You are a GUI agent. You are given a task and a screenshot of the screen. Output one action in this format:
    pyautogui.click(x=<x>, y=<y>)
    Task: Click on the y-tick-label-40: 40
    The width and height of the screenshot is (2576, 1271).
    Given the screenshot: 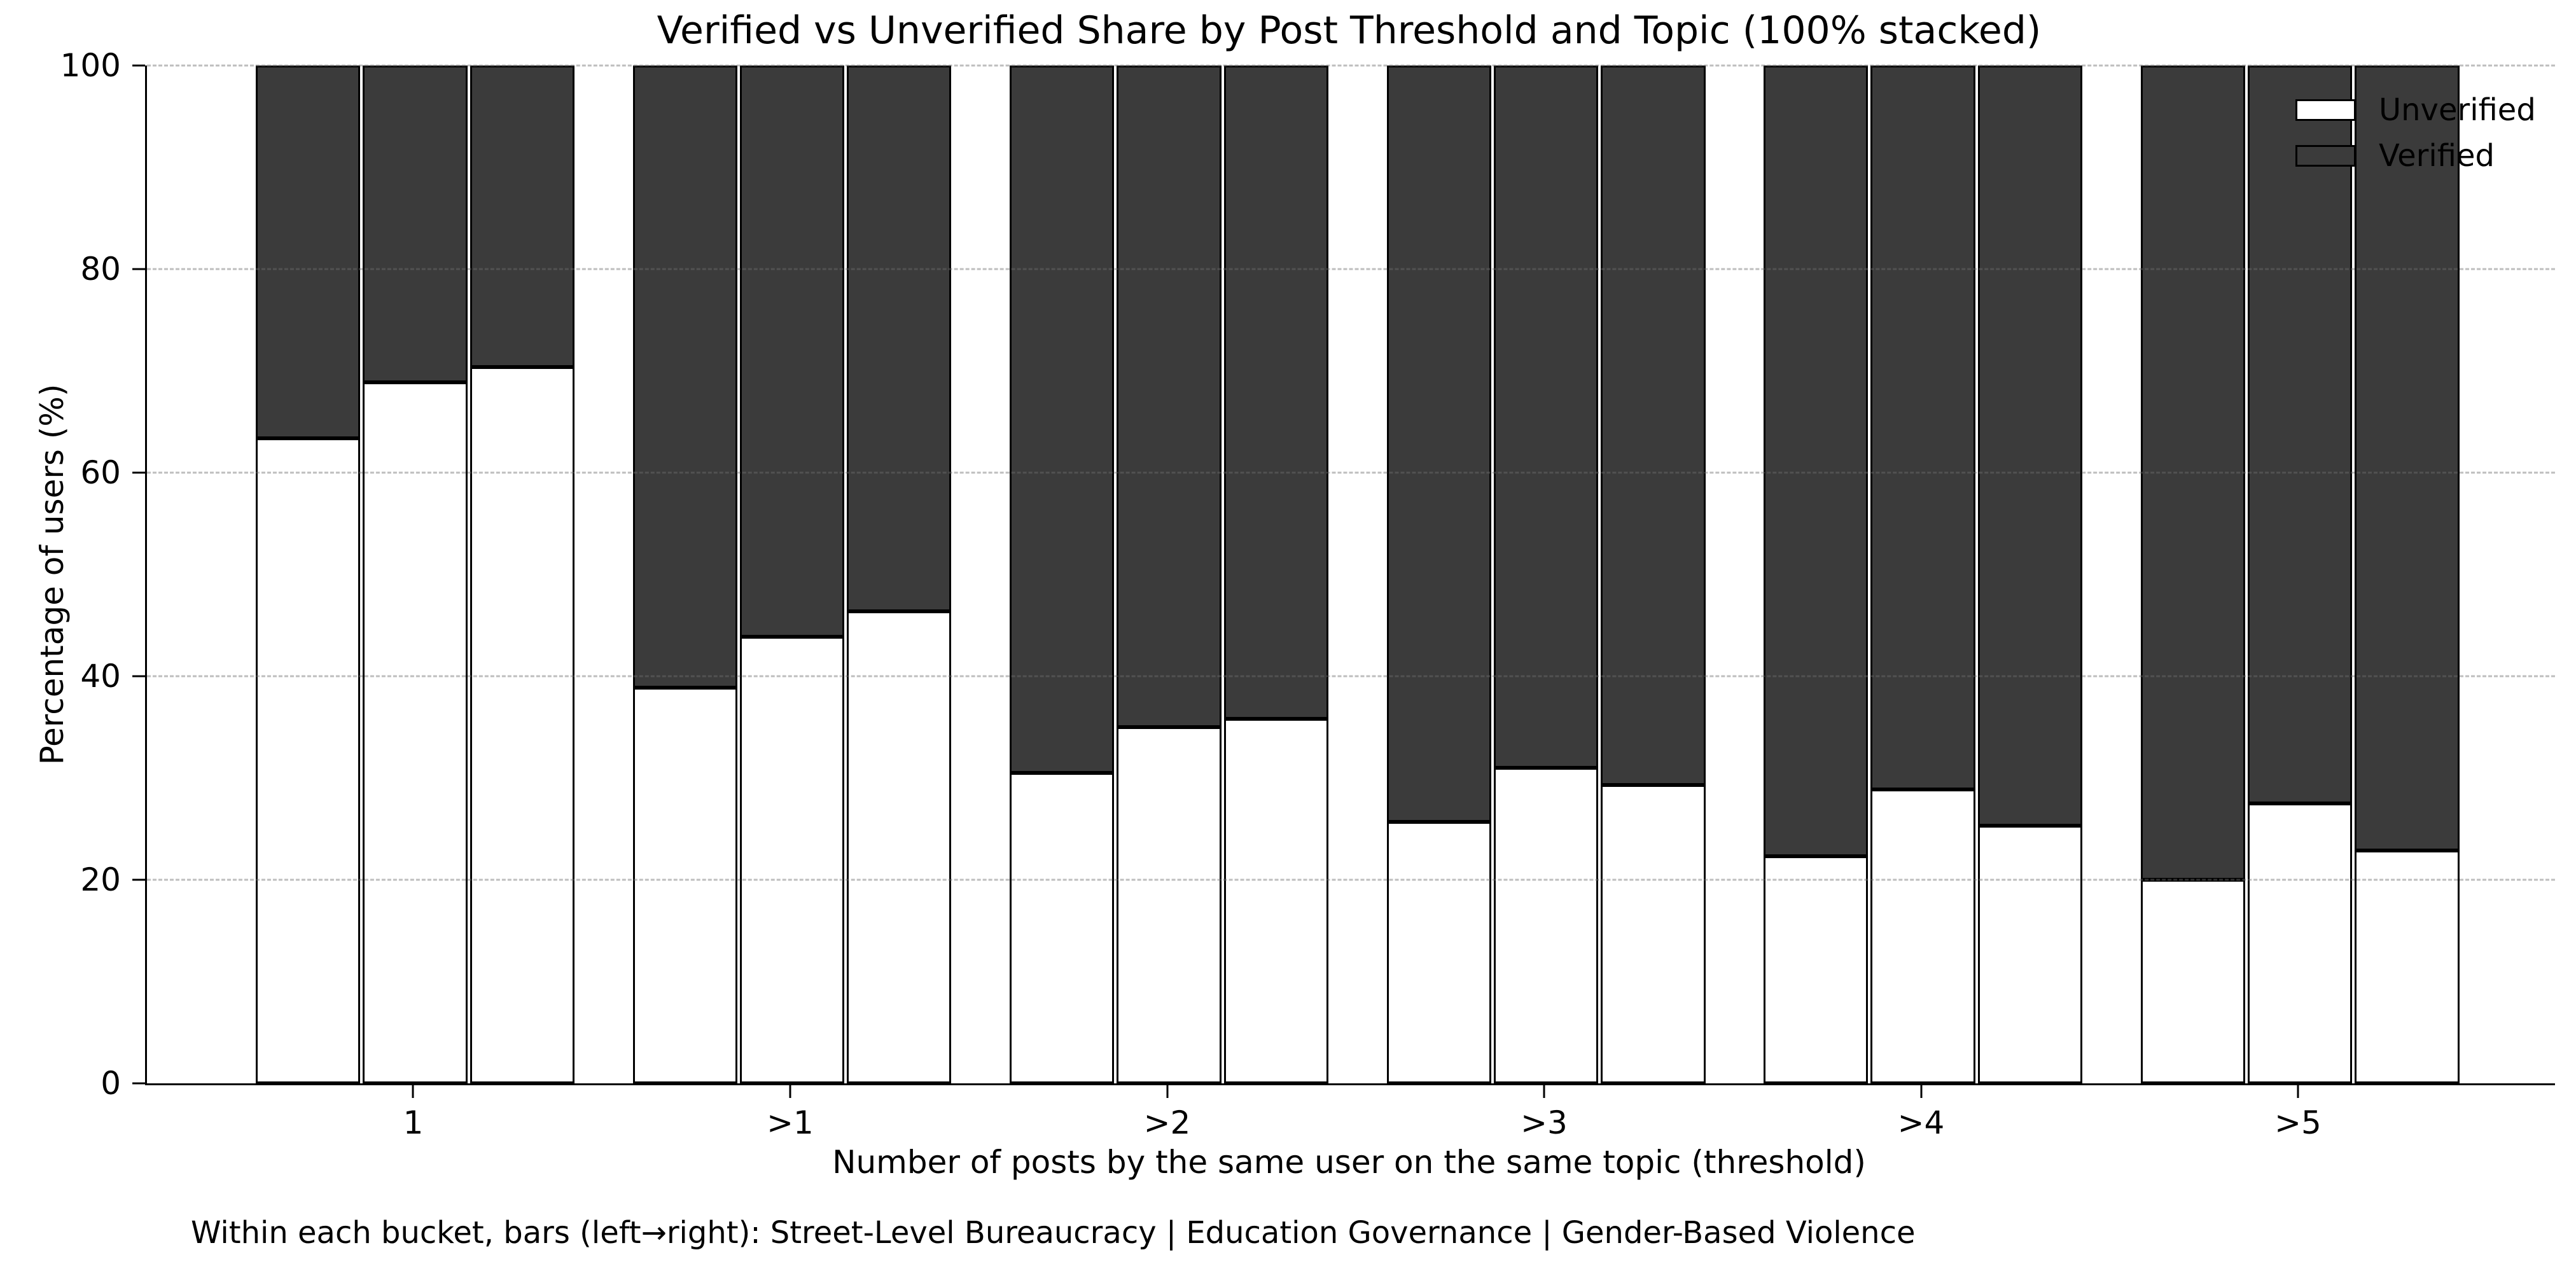 What is the action you would take?
    pyautogui.click(x=100, y=677)
    